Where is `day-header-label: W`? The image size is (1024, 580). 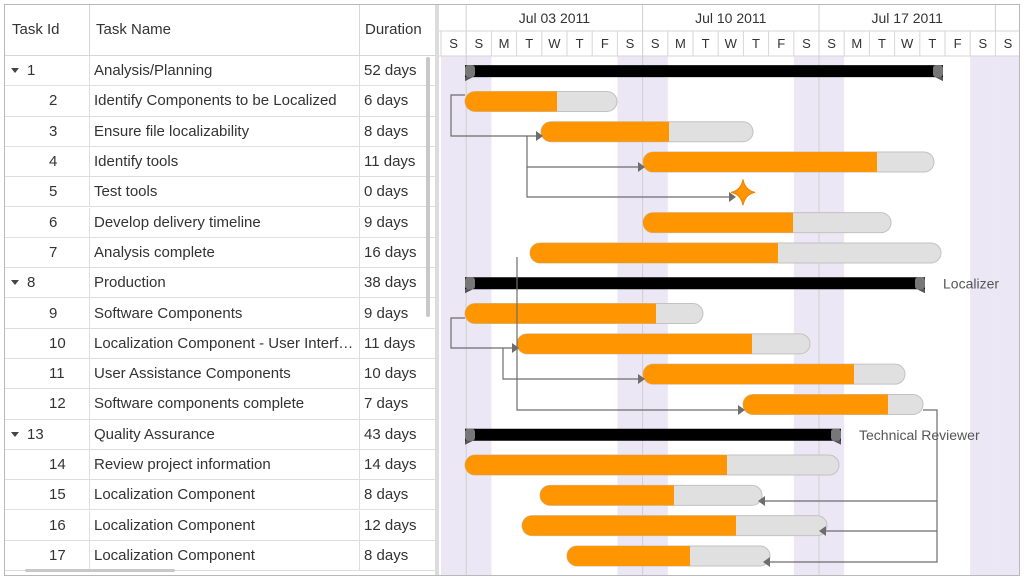
day-header-label: W is located at coordinates (907, 43).